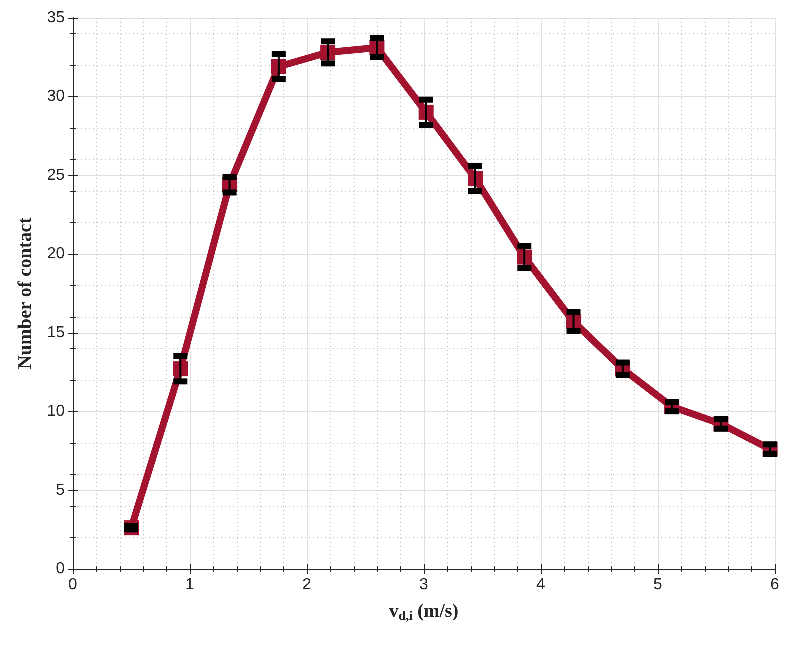 This screenshot has height=647, width=794. I want to click on y-tick-label: 30, so click(56, 97).